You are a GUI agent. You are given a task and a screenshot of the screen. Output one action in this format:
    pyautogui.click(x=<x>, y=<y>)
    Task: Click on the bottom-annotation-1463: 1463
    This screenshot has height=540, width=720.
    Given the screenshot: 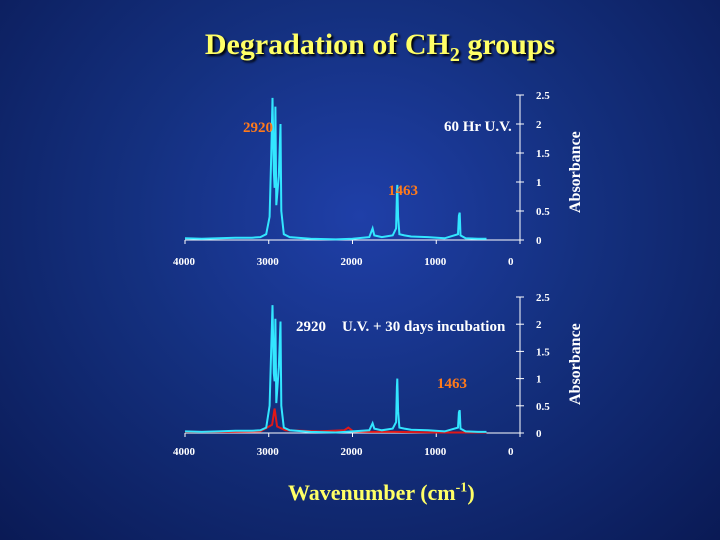 What is the action you would take?
    pyautogui.click(x=452, y=384)
    